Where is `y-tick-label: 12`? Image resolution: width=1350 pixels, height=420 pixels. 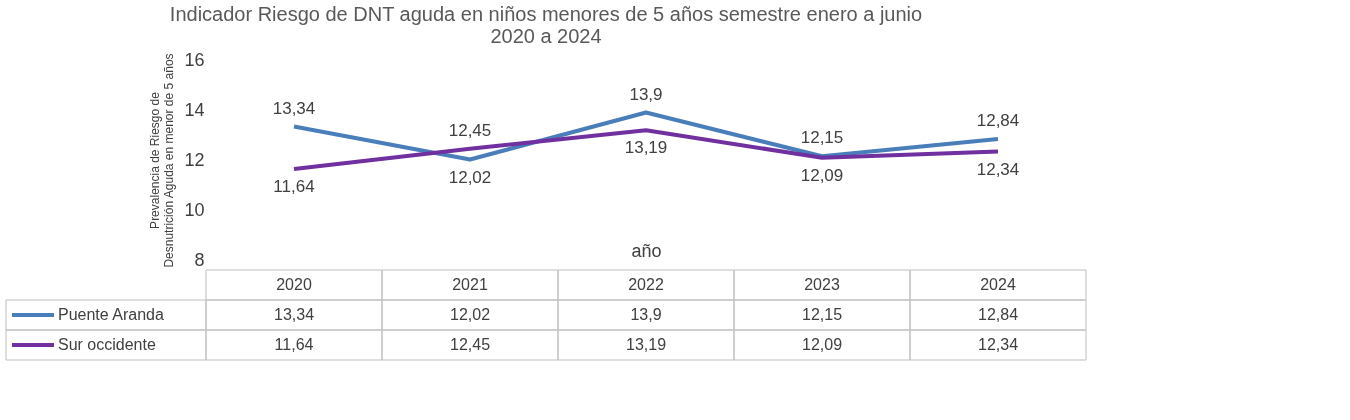 y-tick-label: 12 is located at coordinates (194, 159).